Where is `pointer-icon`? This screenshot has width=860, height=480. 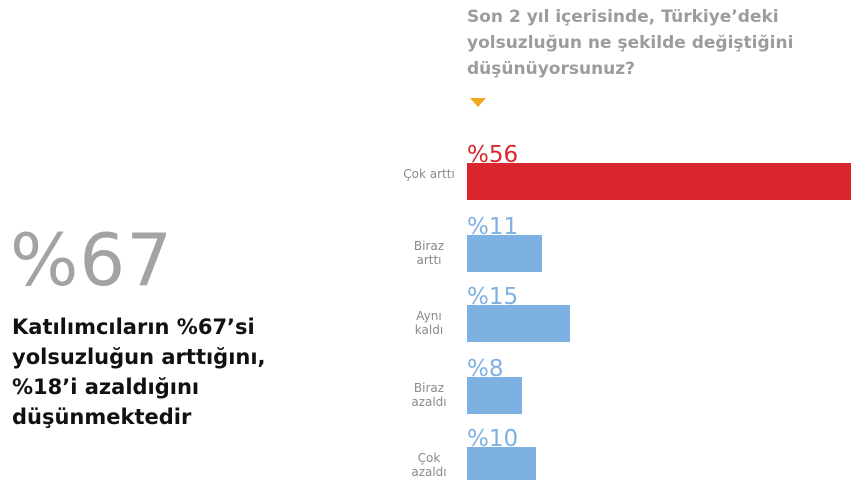
pointer-icon is located at coordinates (478, 102).